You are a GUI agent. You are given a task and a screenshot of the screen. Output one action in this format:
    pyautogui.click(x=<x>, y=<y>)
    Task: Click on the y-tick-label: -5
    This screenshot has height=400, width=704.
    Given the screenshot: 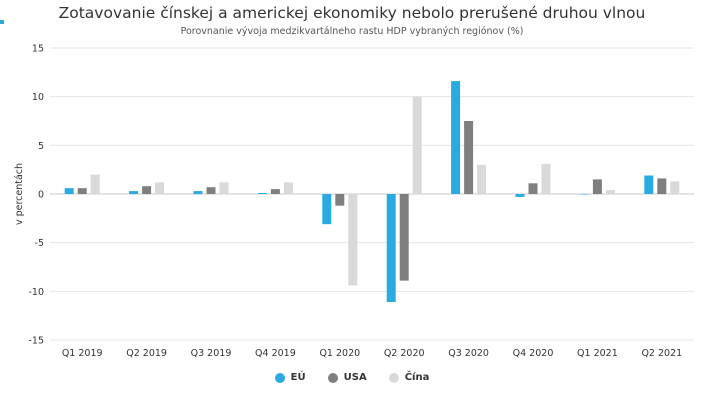 What is the action you would take?
    pyautogui.click(x=39, y=243)
    